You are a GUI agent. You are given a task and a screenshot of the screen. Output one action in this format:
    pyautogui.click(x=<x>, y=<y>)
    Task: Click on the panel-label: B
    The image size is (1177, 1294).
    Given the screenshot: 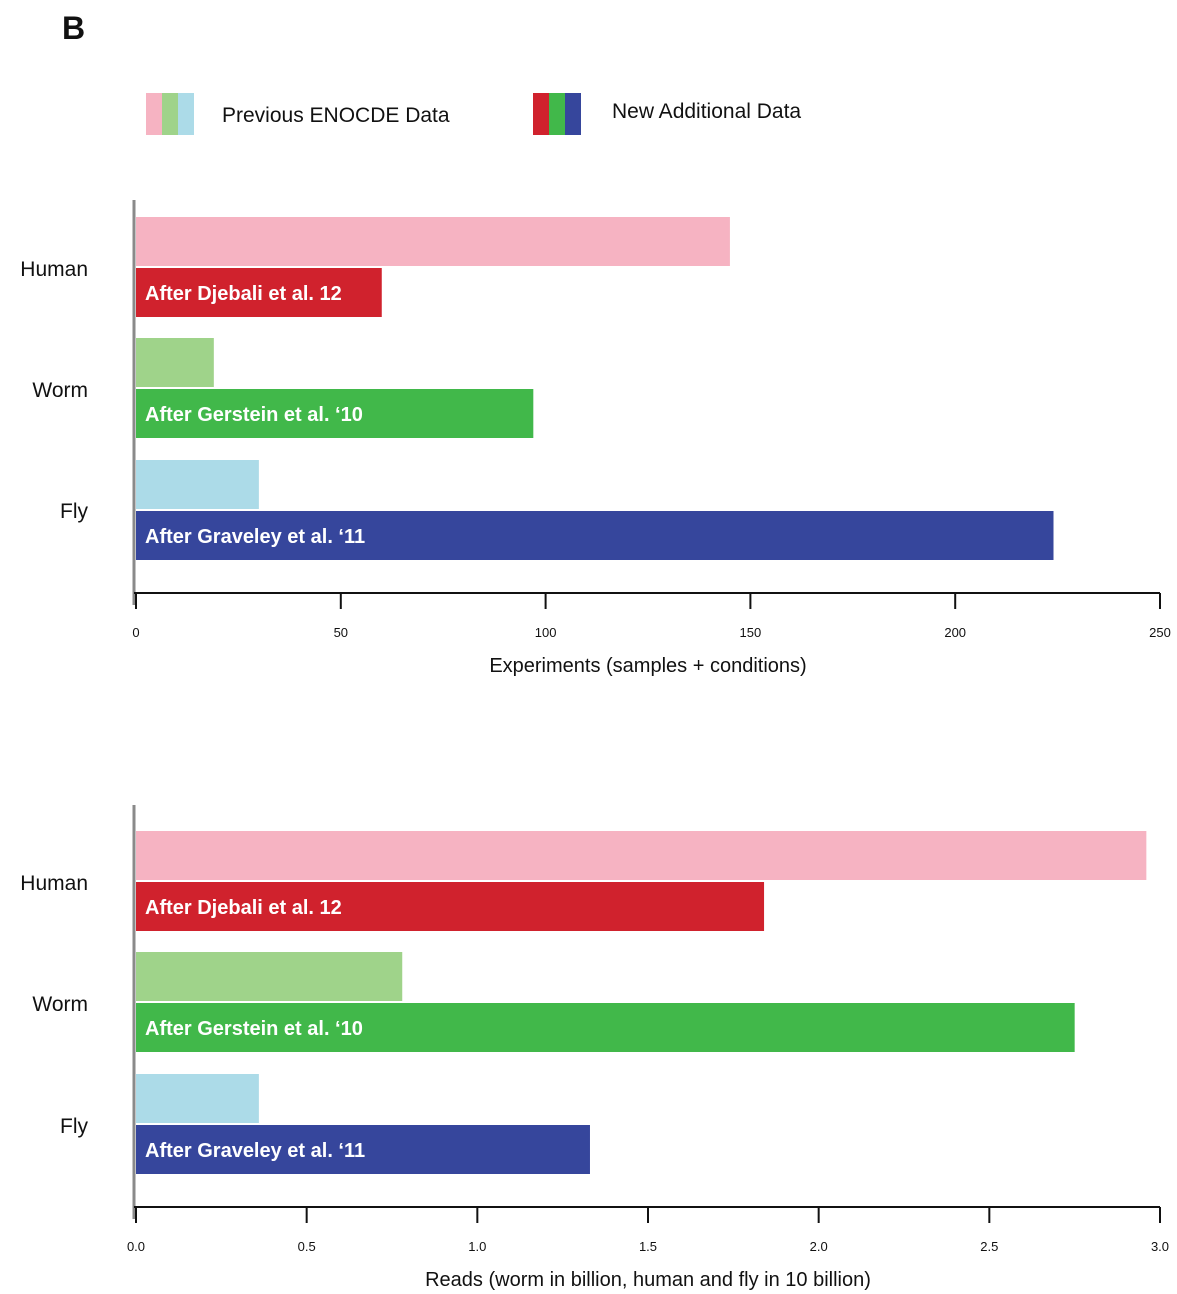 What is the action you would take?
    pyautogui.click(x=74, y=28)
    